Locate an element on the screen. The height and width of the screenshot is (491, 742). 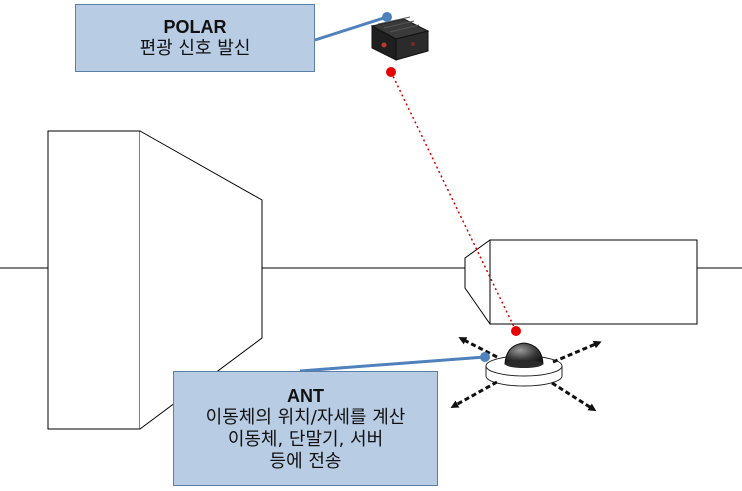
right-block-taper is located at coordinates (477, 282).